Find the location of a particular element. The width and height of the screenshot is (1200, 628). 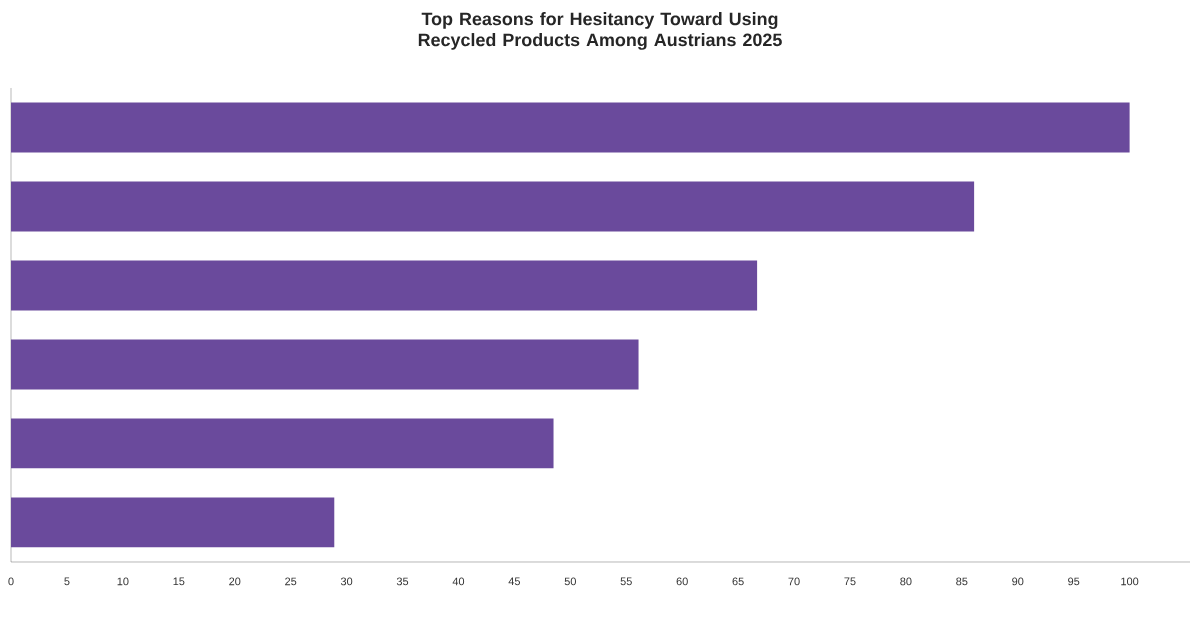

x-tick-label: 90 is located at coordinates (1018, 581).